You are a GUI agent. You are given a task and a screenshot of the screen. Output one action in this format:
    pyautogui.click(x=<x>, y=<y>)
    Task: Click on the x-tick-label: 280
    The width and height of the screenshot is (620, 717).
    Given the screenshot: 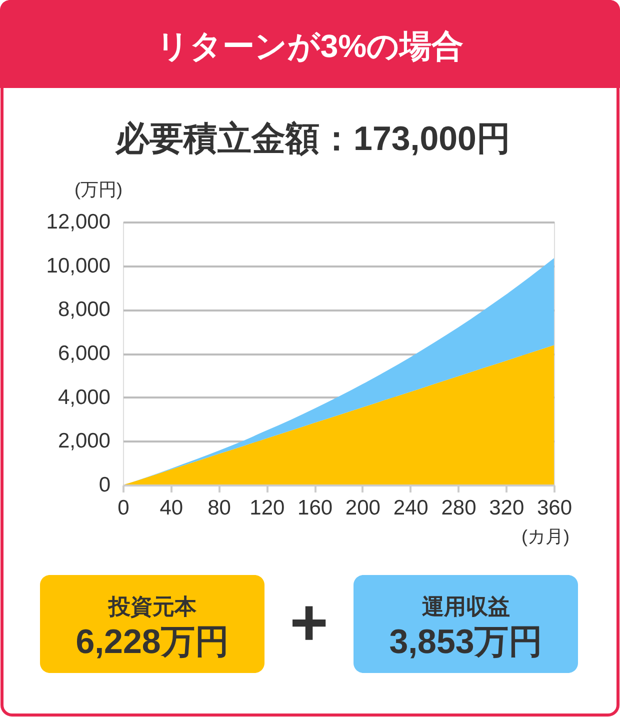 What is the action you would take?
    pyautogui.click(x=458, y=508)
    